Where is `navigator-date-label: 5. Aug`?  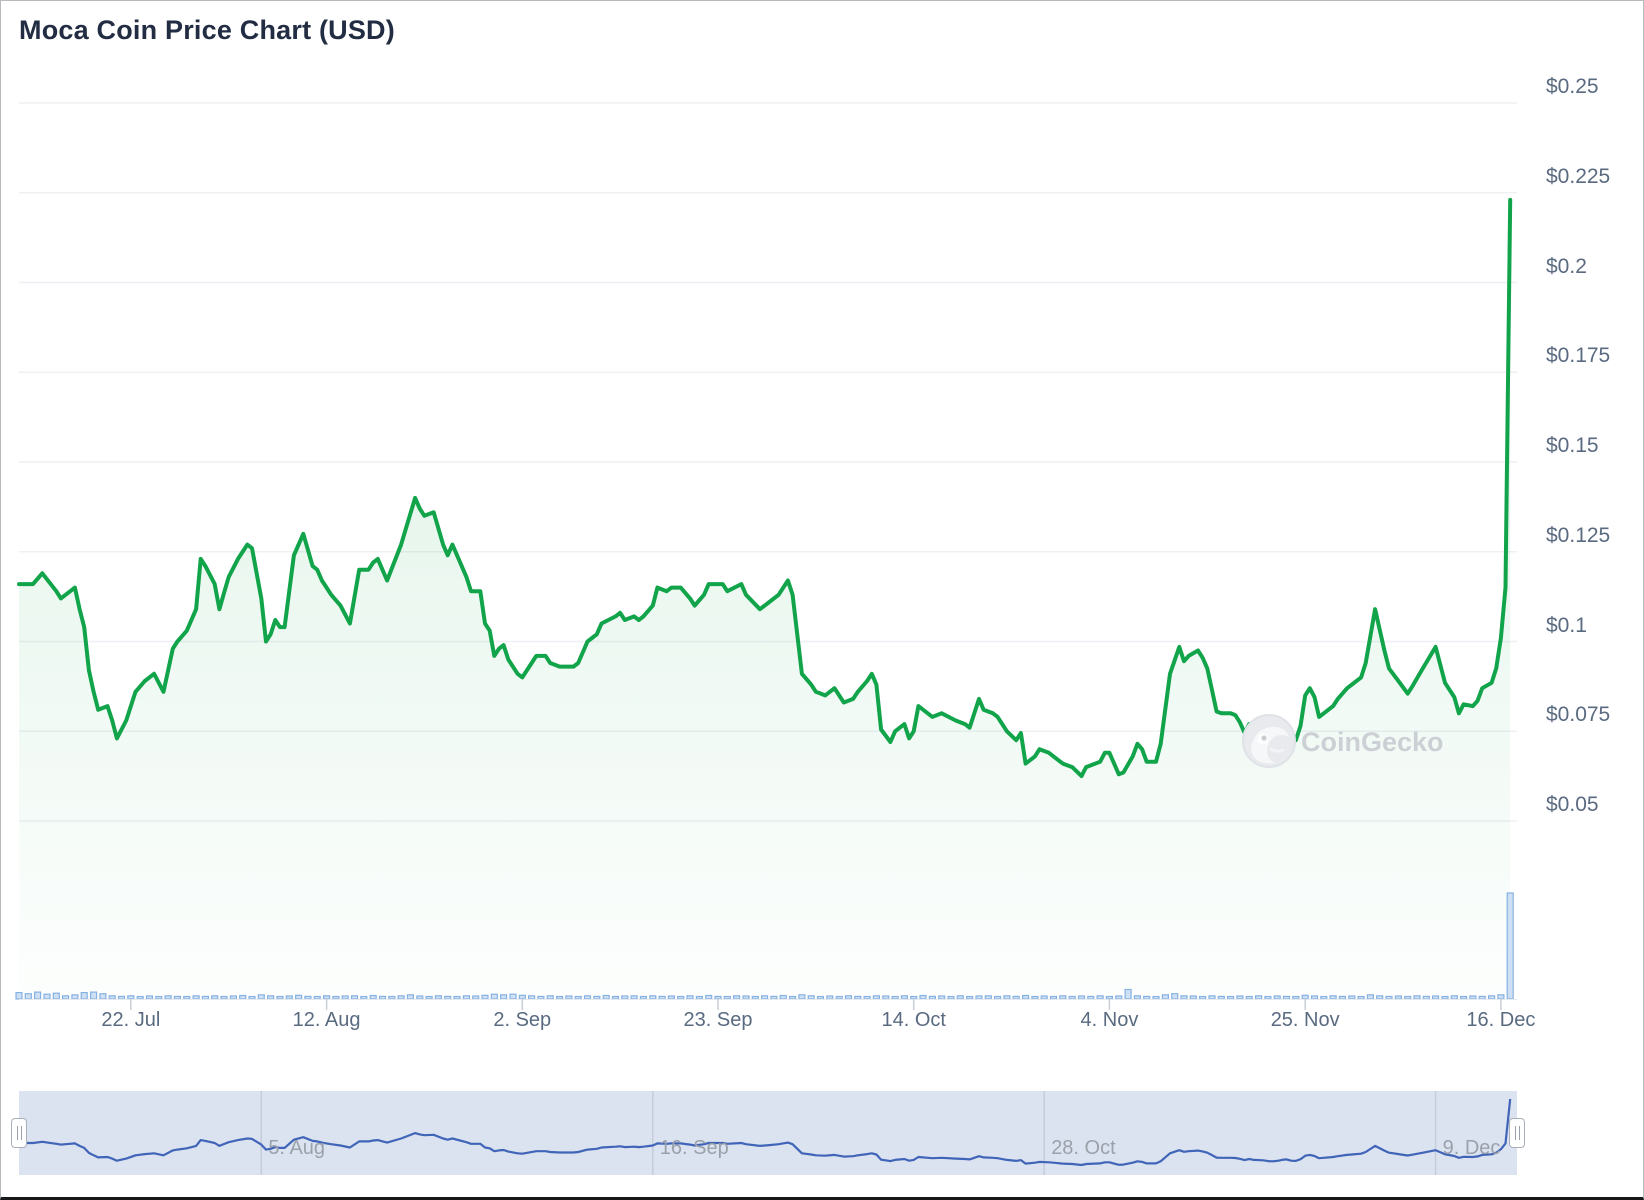 navigator-date-label: 5. Aug is located at coordinates (297, 1148).